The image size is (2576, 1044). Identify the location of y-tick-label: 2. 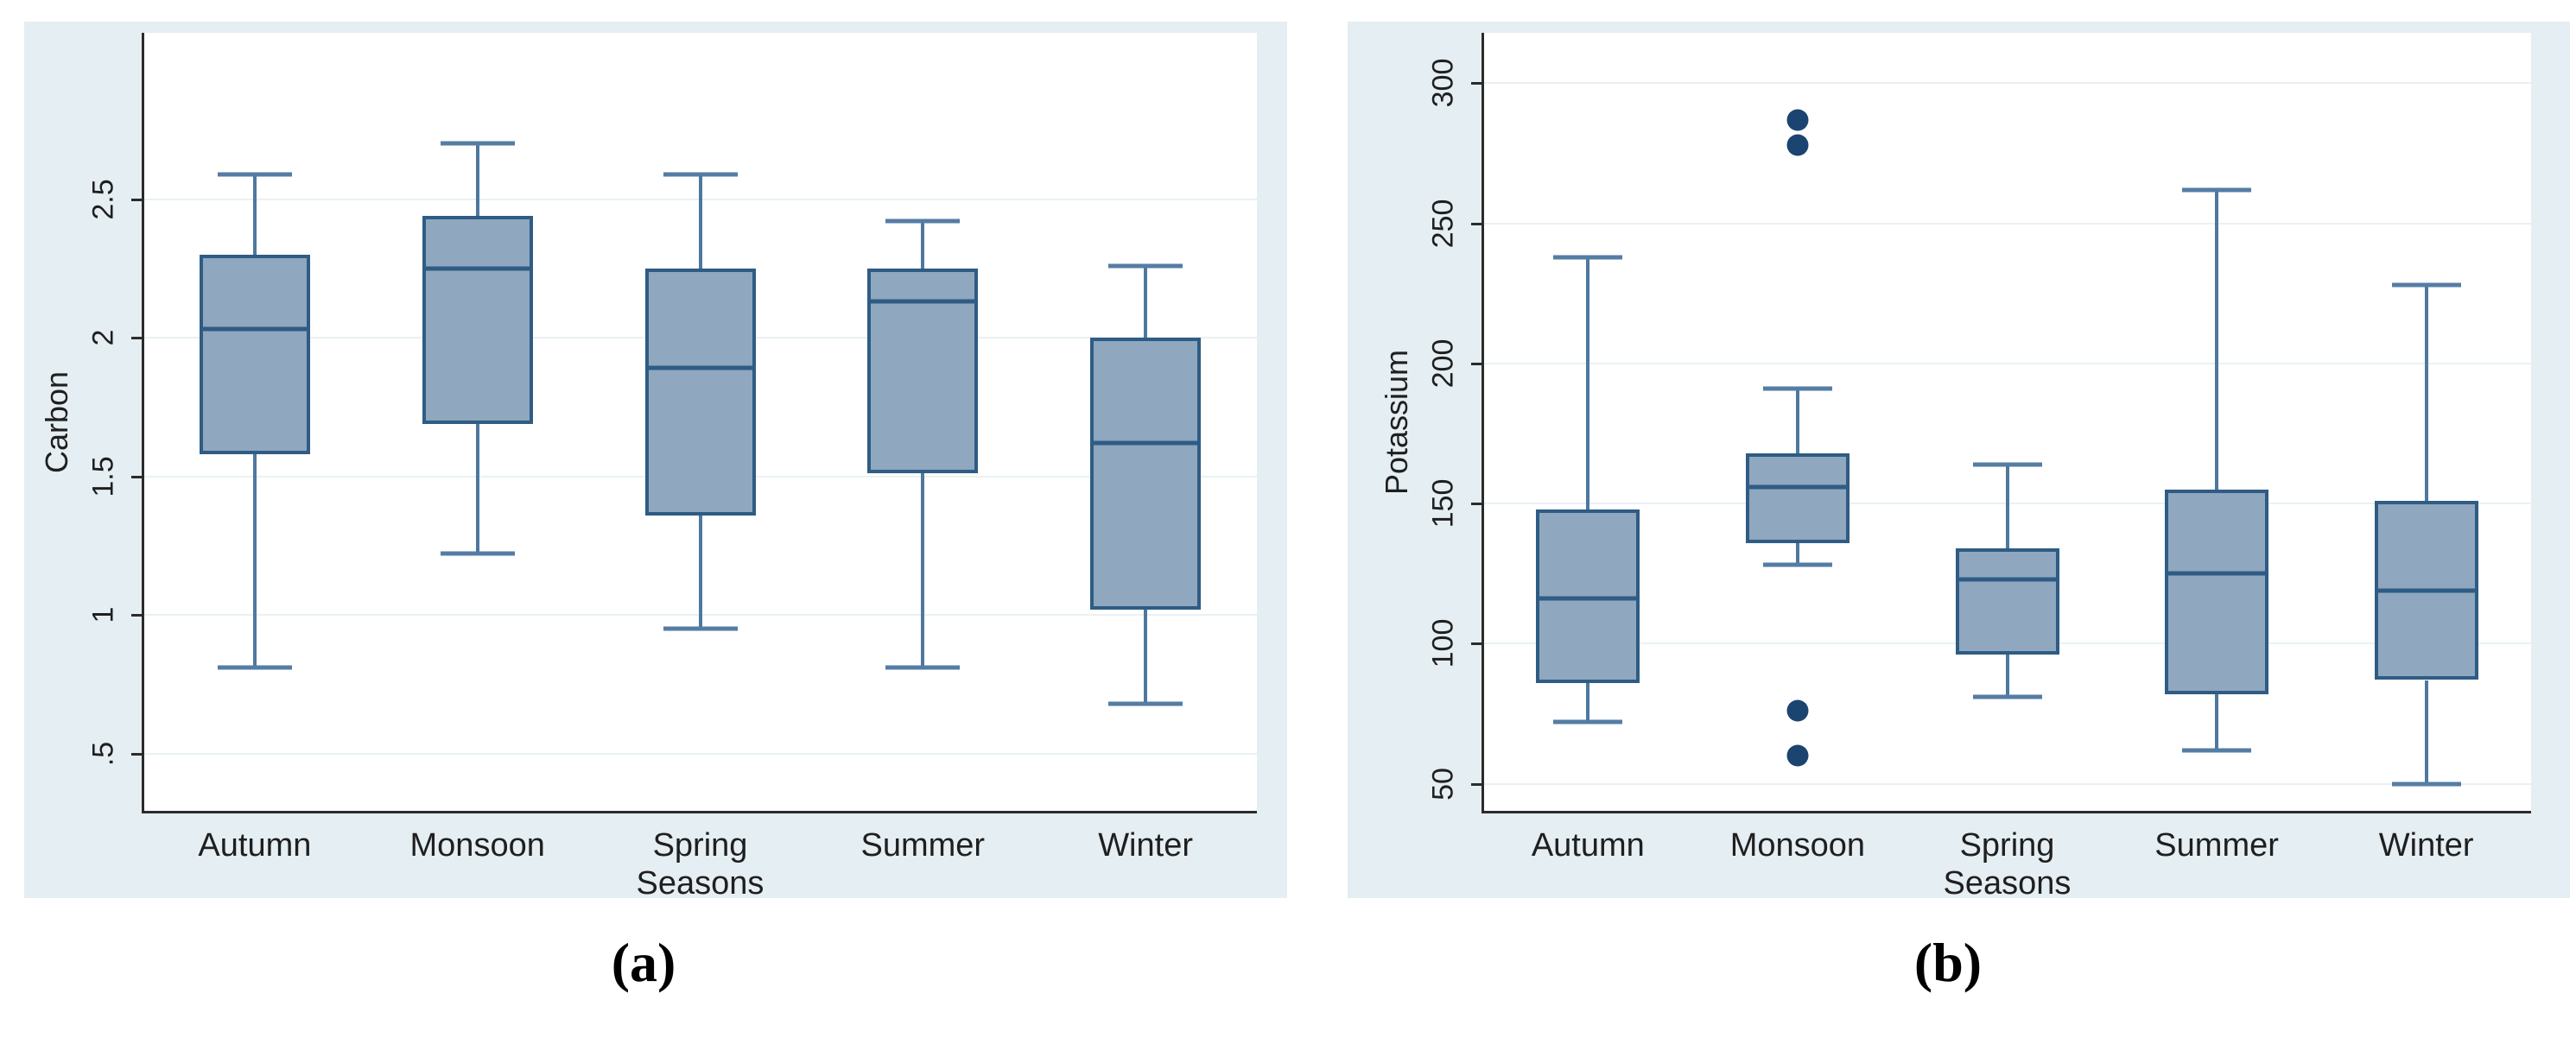
(103, 337).